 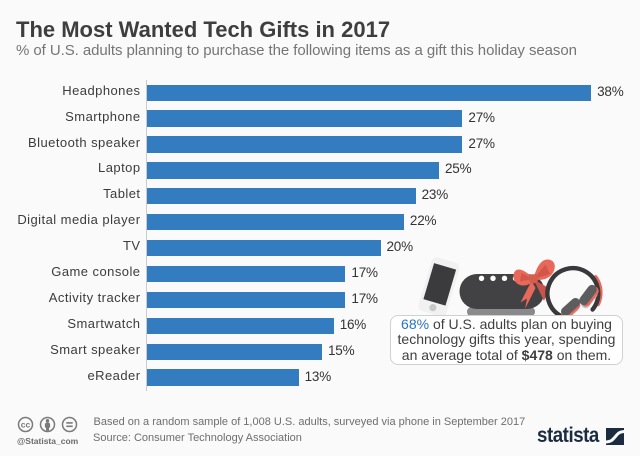 What do you see at coordinates (26, 424) in the screenshot?
I see `svg-text: cc` at bounding box center [26, 424].